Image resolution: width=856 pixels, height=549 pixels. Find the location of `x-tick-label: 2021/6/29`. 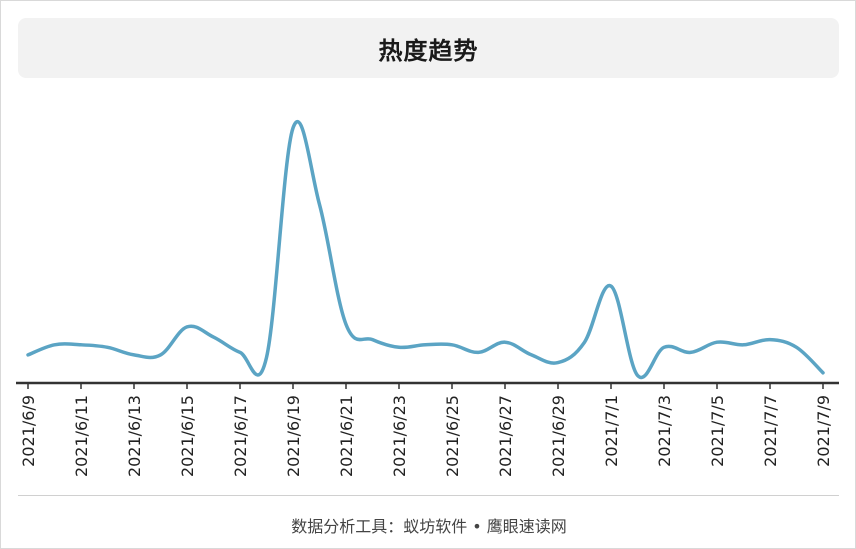

x-tick-label: 2021/6/29 is located at coordinates (558, 436).